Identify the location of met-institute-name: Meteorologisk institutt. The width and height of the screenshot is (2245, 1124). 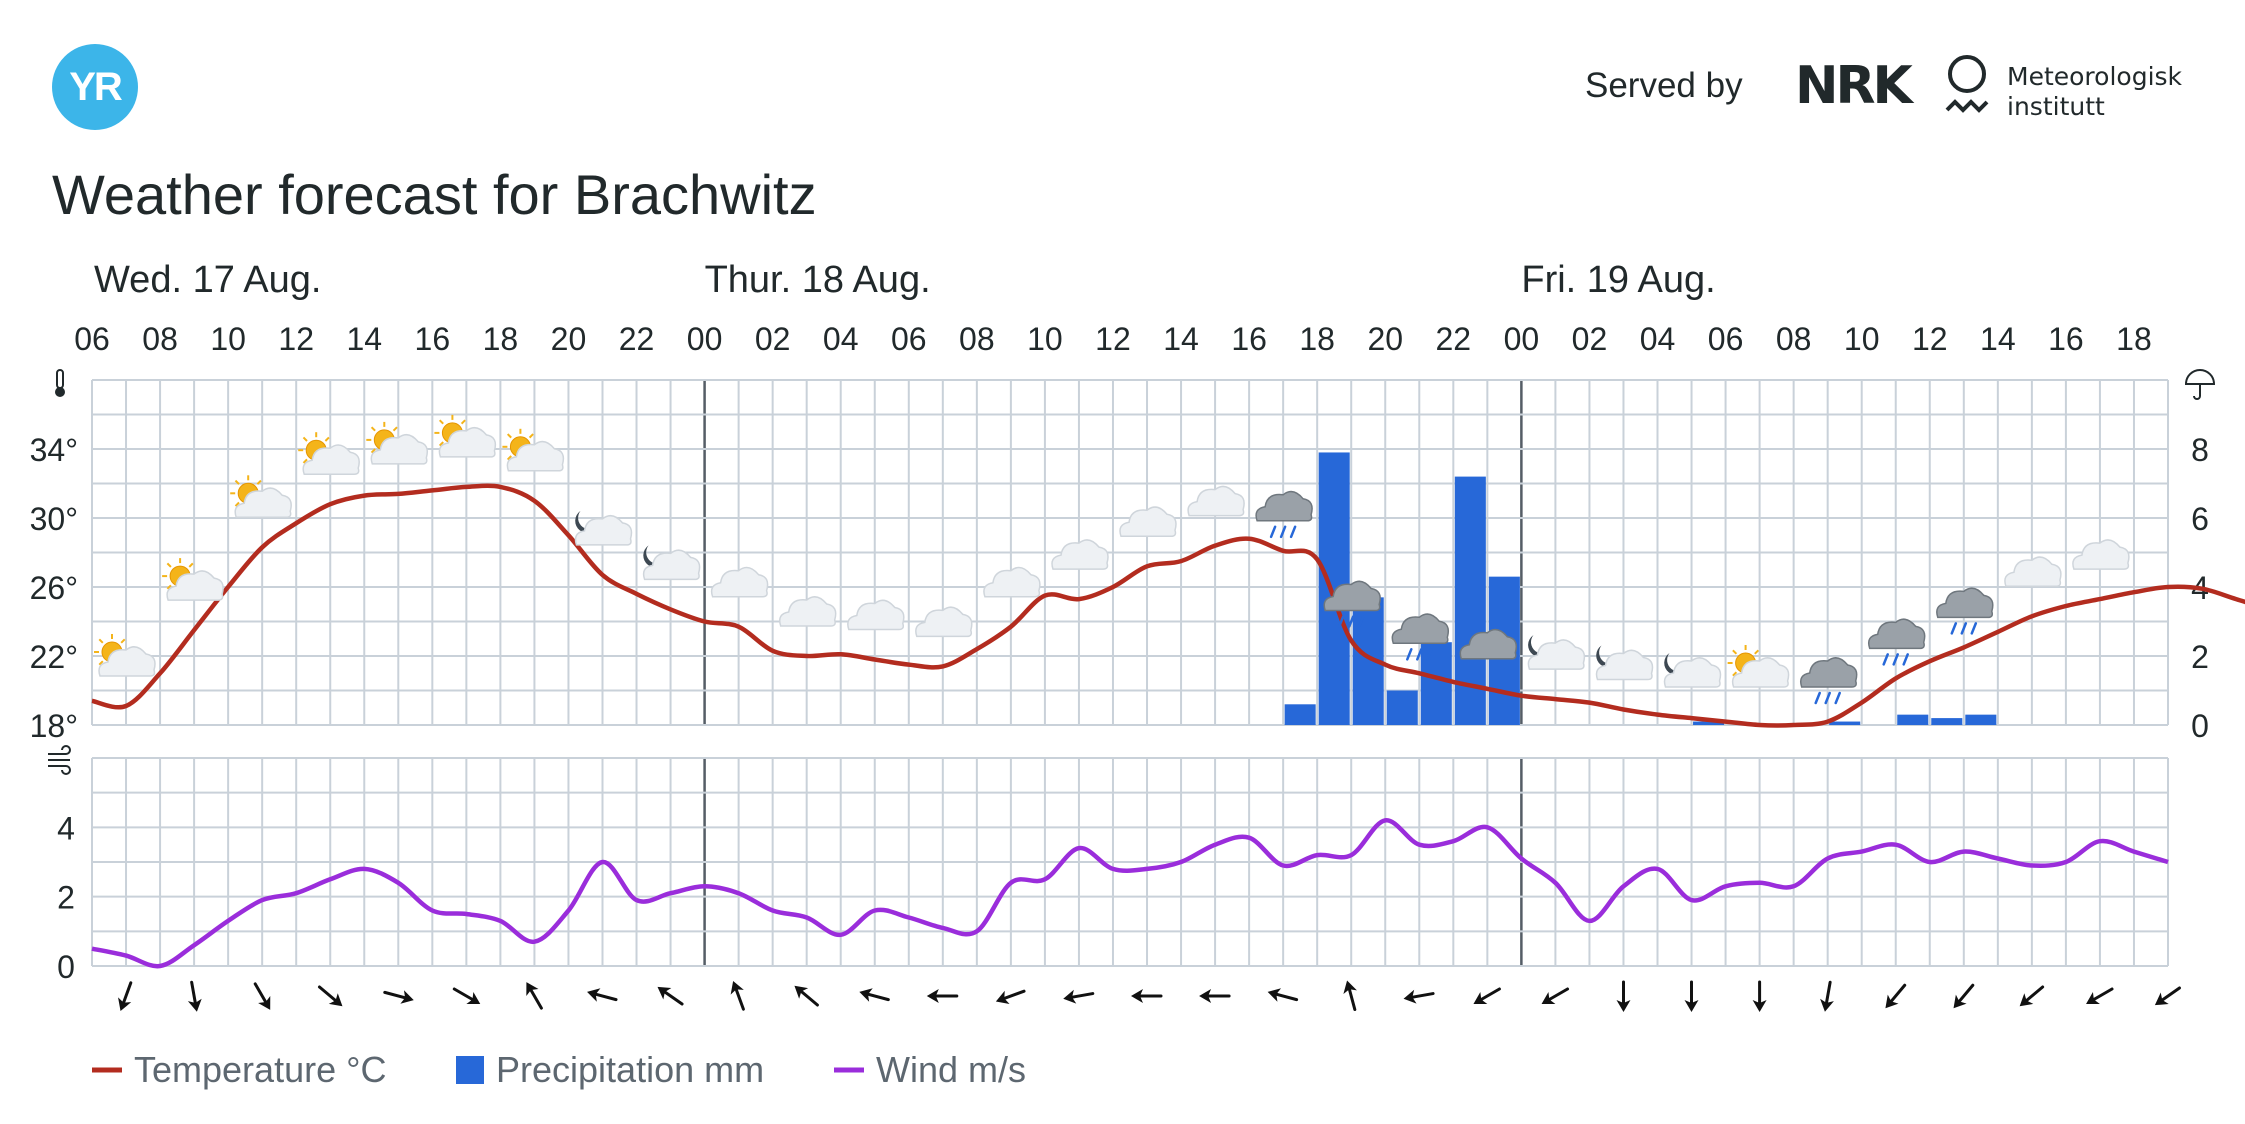
(2094, 92).